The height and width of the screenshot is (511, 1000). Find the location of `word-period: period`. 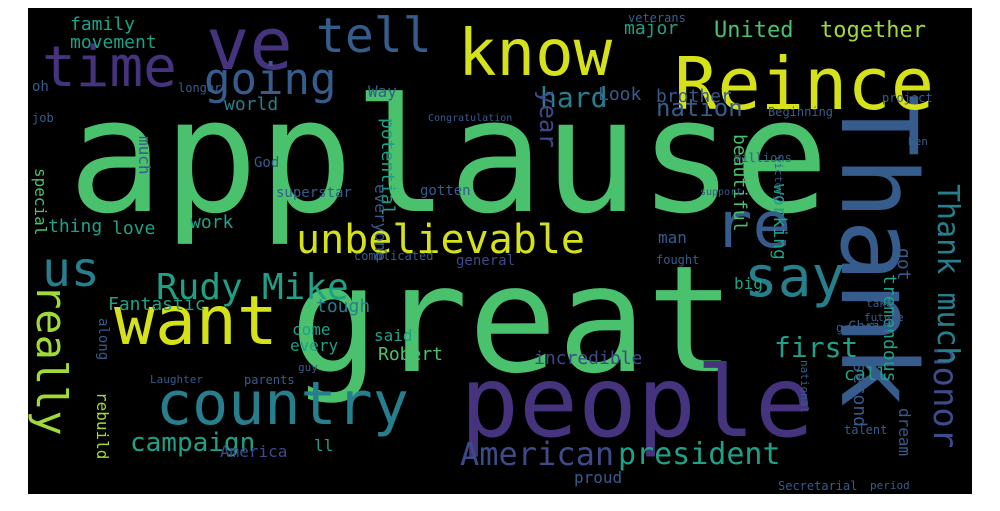

word-period: period is located at coordinates (890, 485).